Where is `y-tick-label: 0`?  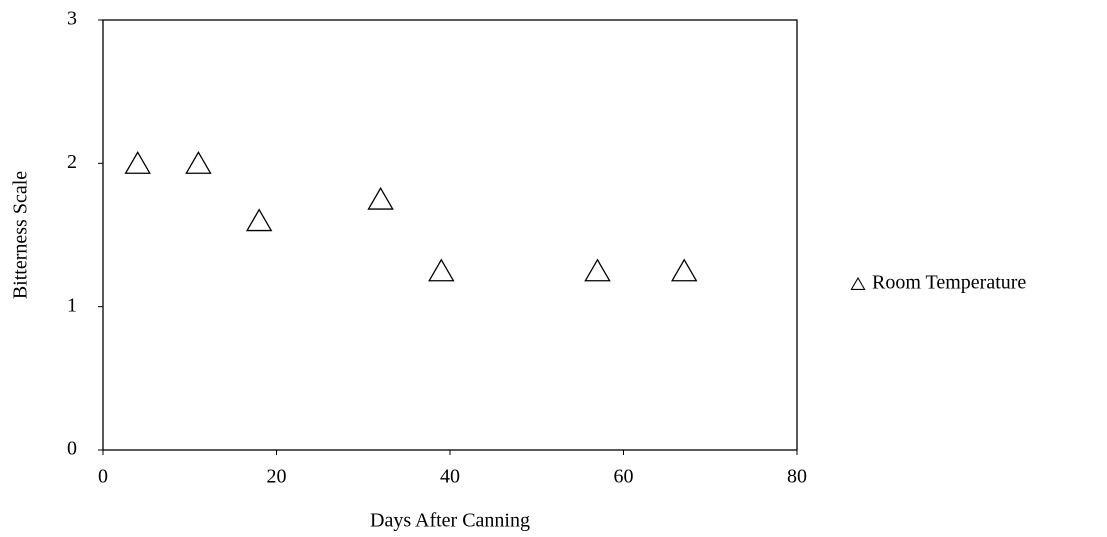
y-tick-label: 0 is located at coordinates (72, 449).